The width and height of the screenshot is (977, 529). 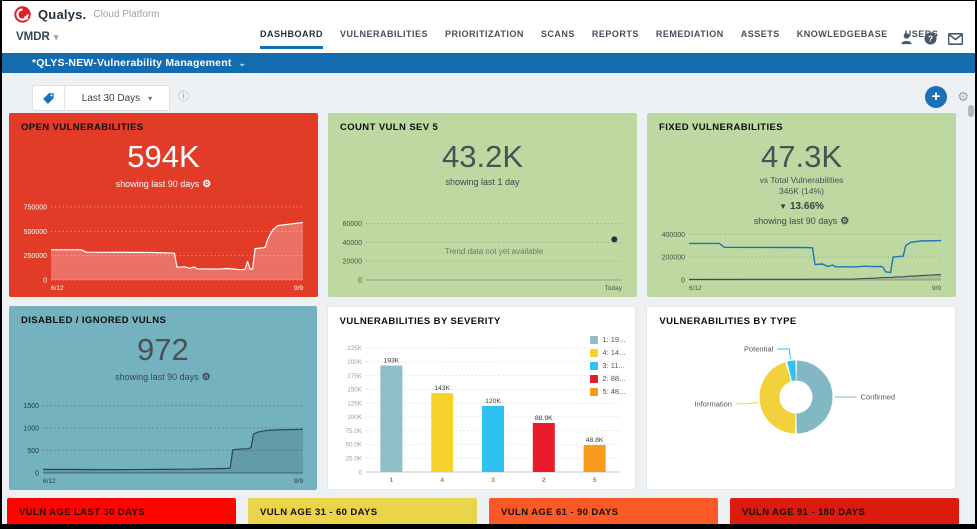 What do you see at coordinates (673, 235) in the screenshot?
I see `svg-text: 400000` at bounding box center [673, 235].